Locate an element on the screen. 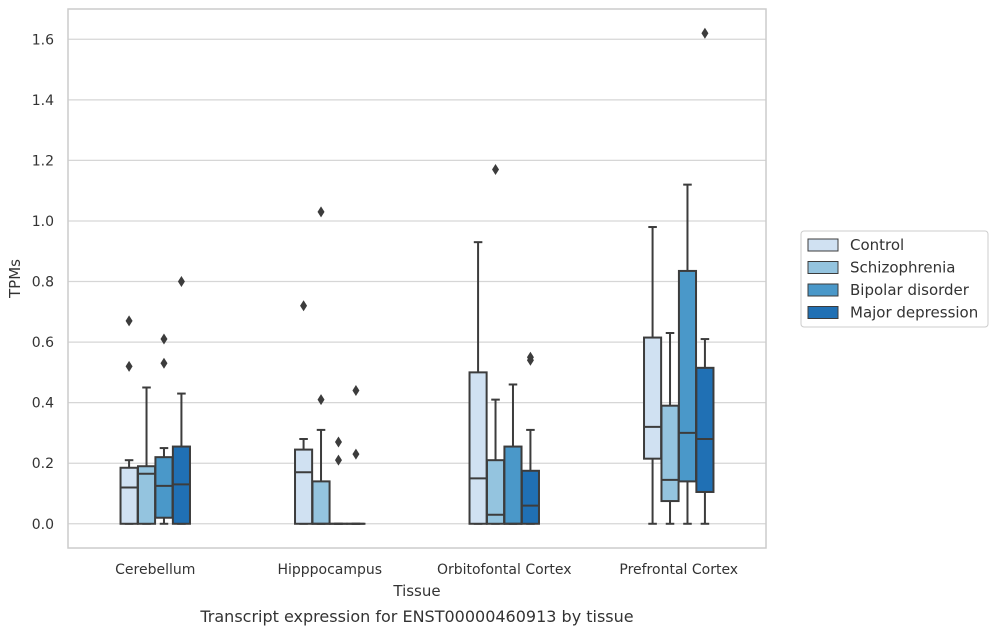 The image size is (997, 638). y-tick-label: 0.2 is located at coordinates (43, 464).